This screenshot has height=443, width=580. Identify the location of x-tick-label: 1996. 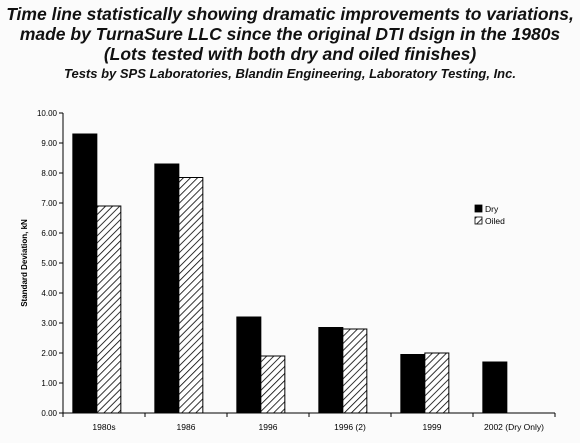
(268, 427).